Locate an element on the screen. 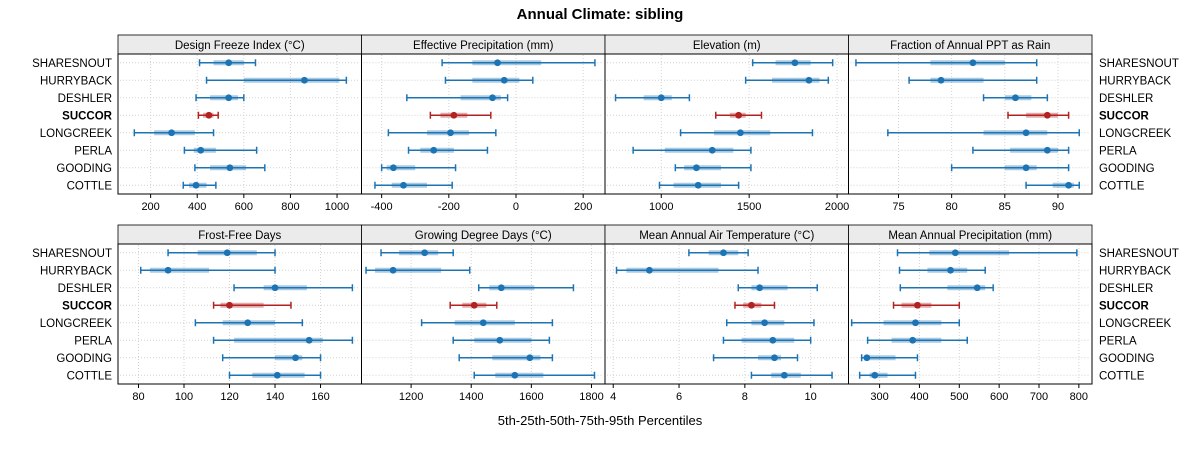 The image size is (1200, 450). site-label-right: GOODING is located at coordinates (1127, 359).